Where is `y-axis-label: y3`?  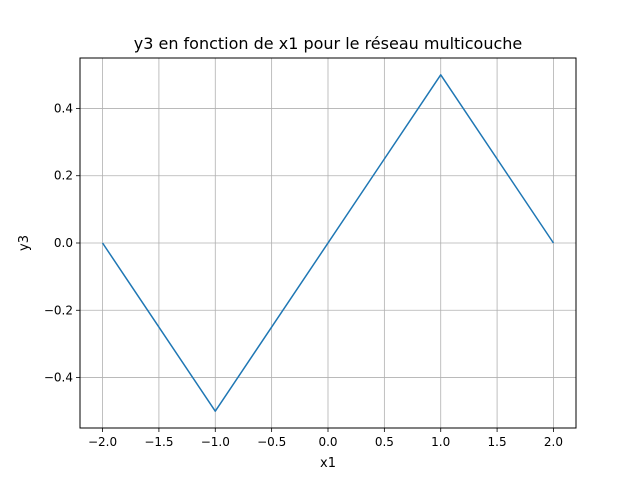
y-axis-label: y3 is located at coordinates (24, 243).